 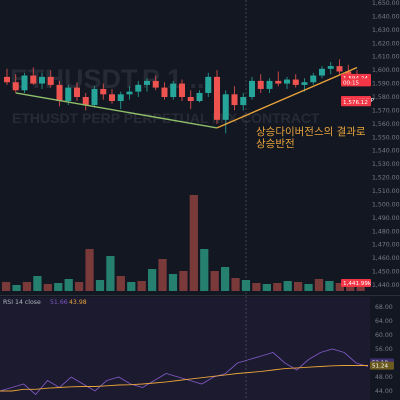 I want to click on symbol-watermark-subtitle: ETHUSDT PERP PERPETUAL MIX CONTRACT, so click(x=166, y=118).